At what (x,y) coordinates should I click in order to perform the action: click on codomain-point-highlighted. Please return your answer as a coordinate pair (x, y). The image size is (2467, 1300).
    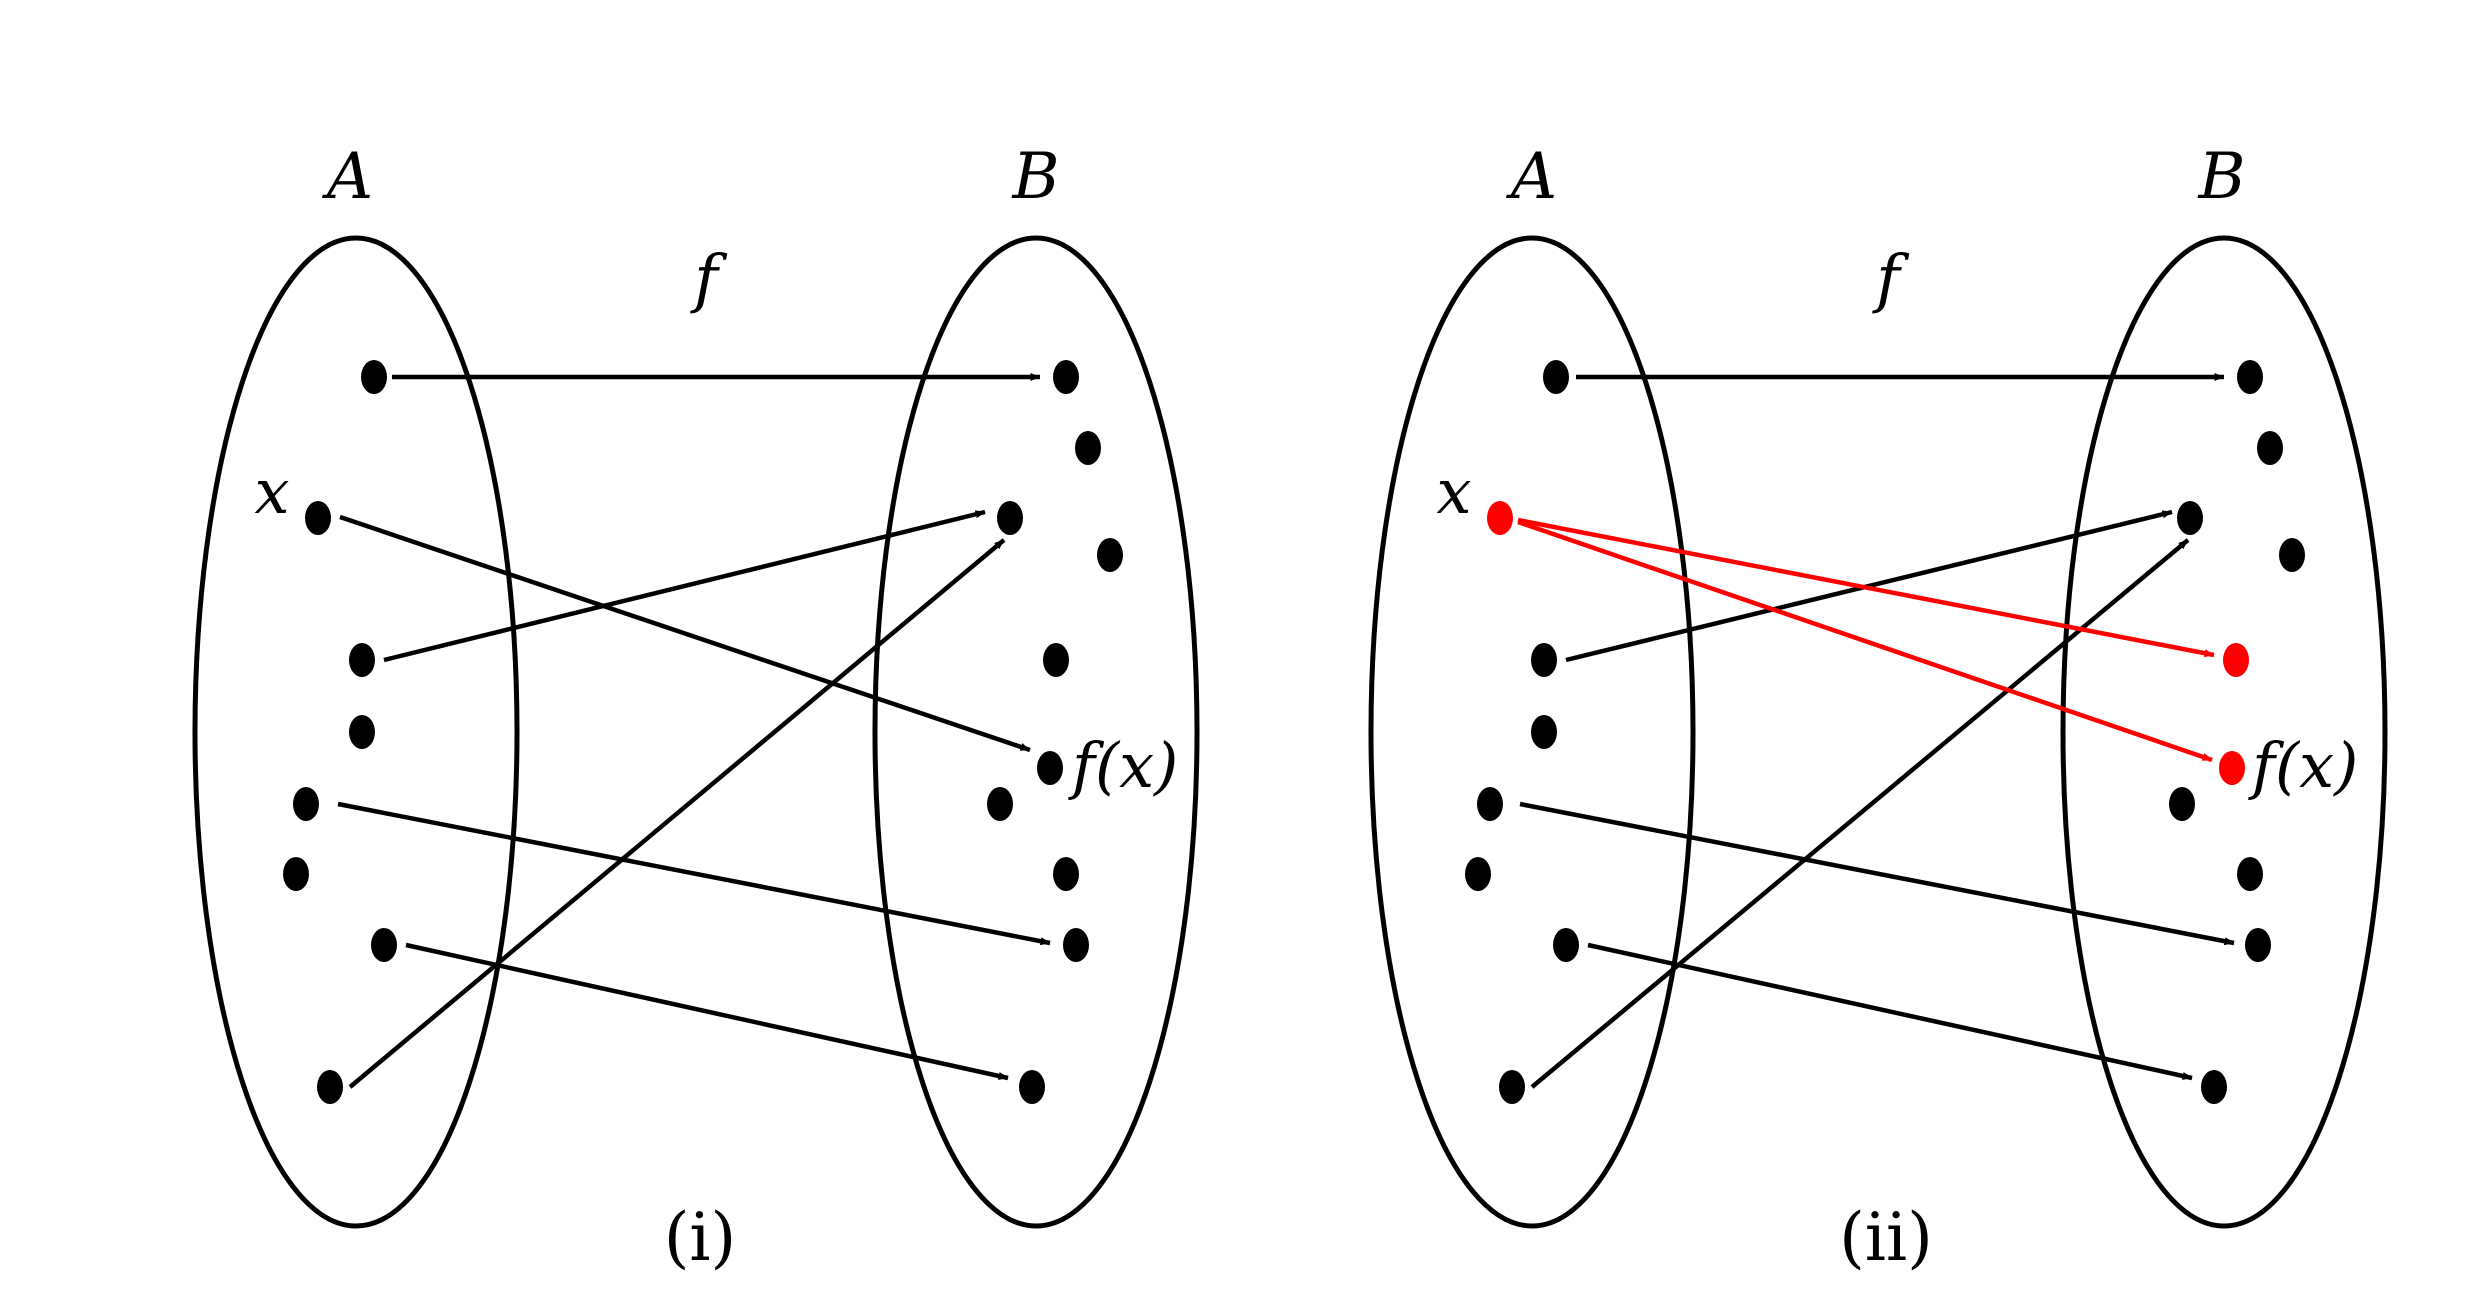
    Looking at the image, I should click on (2236, 660).